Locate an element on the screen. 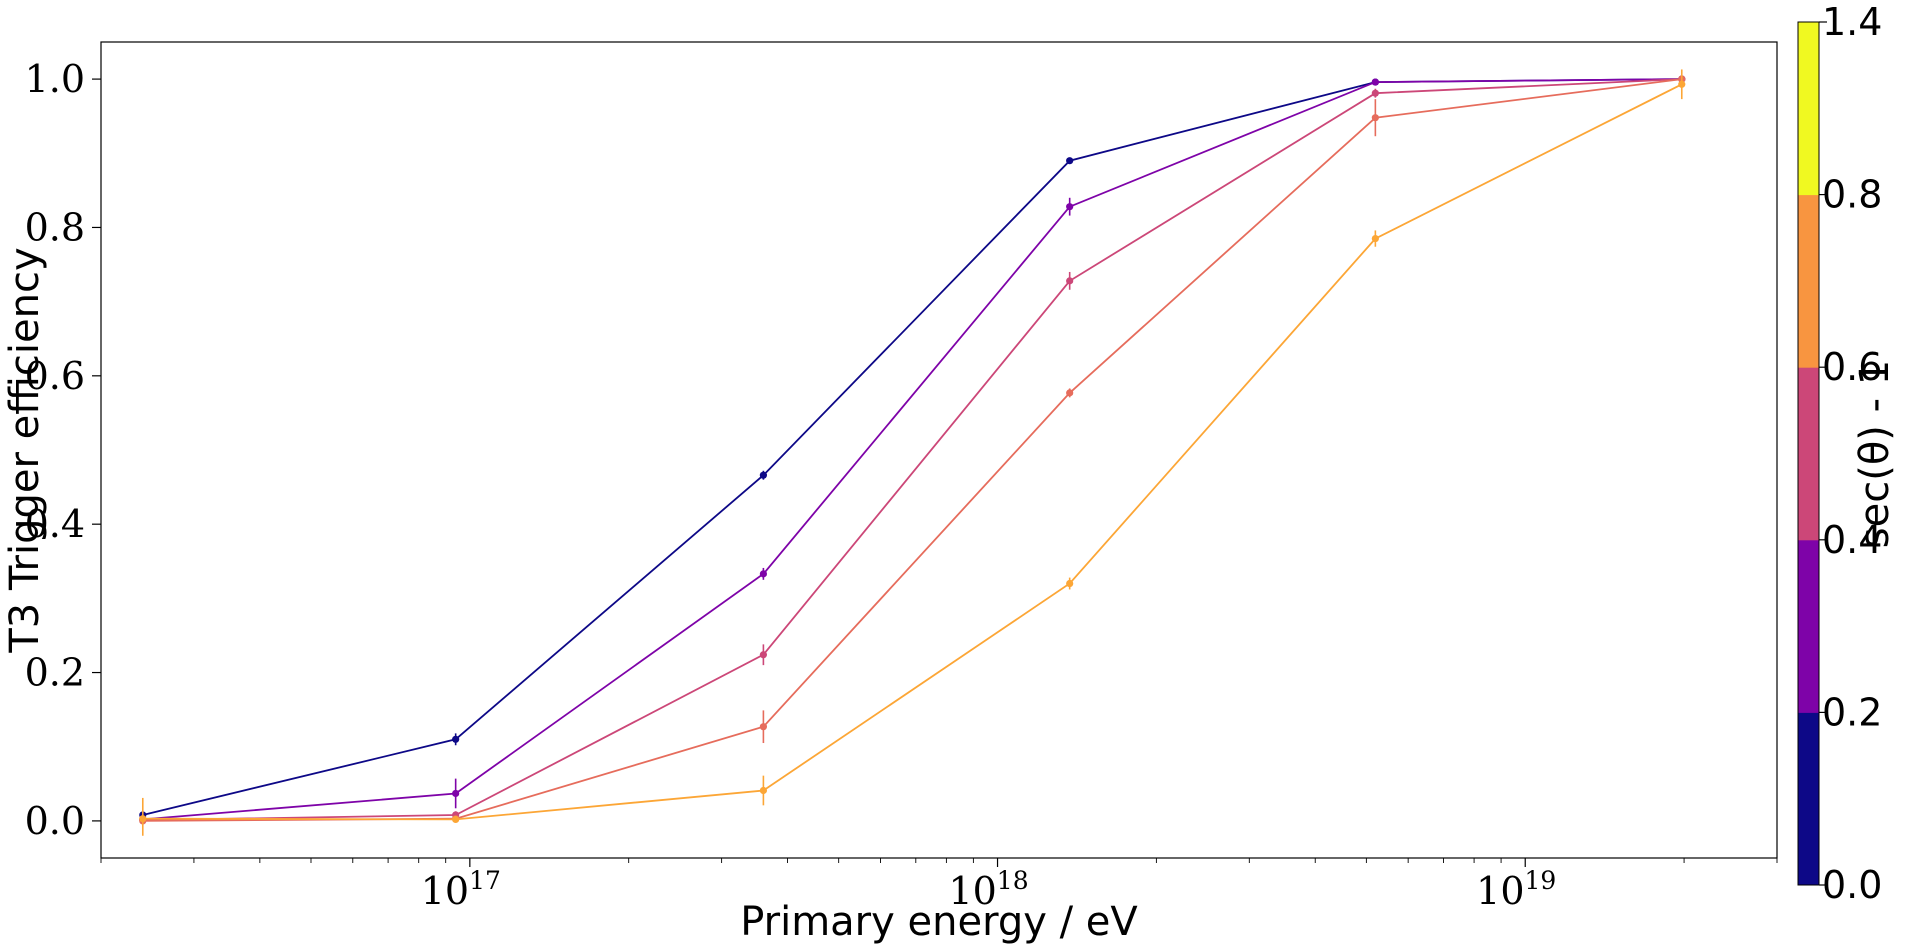  x-axis: 1017 1018 1019 is located at coordinates (939, 885).